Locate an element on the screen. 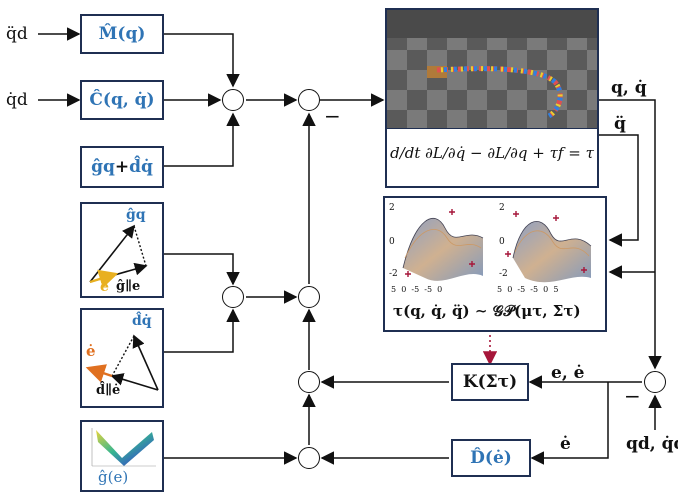 Image resolution: width=678 pixels, height=493 pixels. gravity-damping-label: ĝq+d̂q̇ is located at coordinates (122, 167).